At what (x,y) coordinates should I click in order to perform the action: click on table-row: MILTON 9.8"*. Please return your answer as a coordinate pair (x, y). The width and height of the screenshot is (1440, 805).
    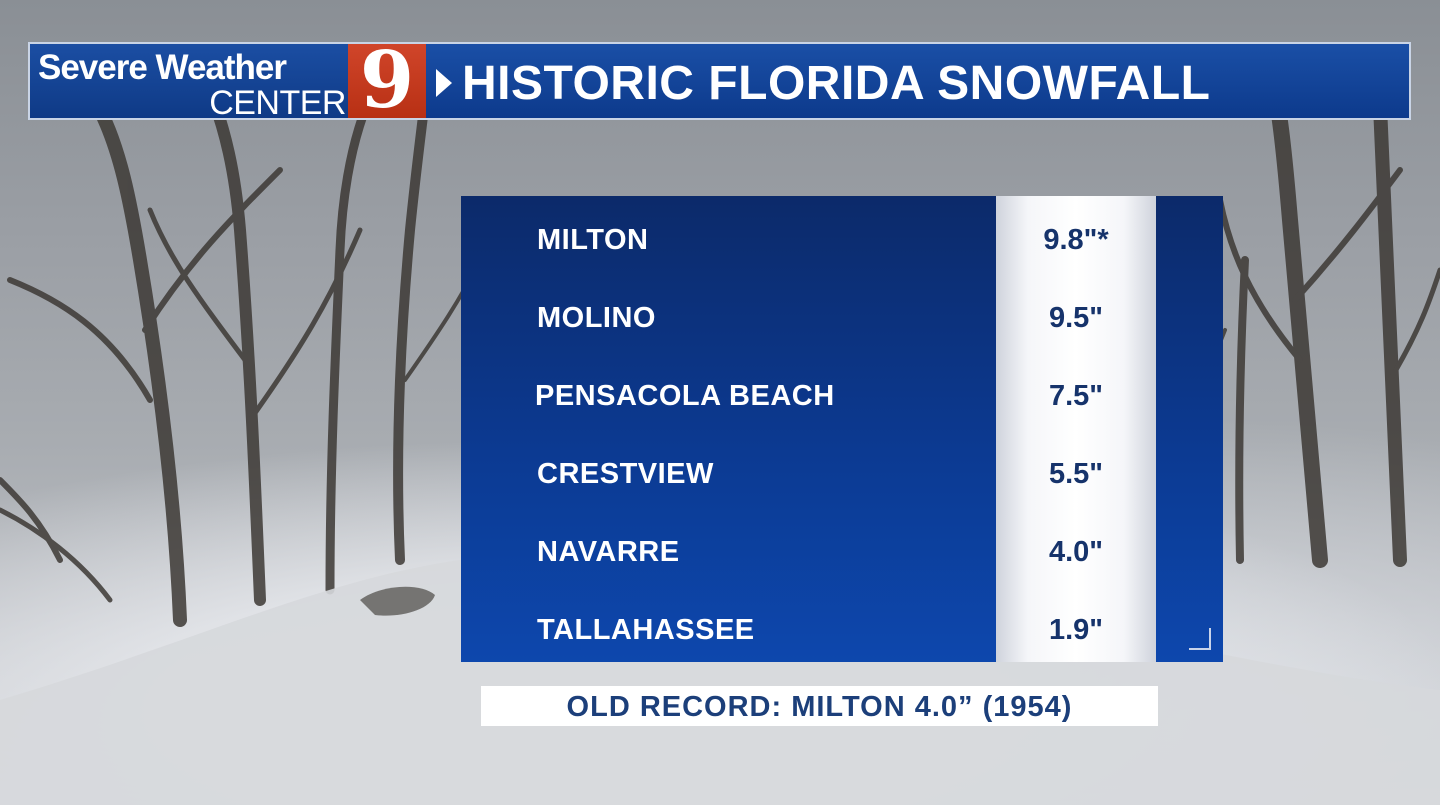
    Looking at the image, I should click on (842, 239).